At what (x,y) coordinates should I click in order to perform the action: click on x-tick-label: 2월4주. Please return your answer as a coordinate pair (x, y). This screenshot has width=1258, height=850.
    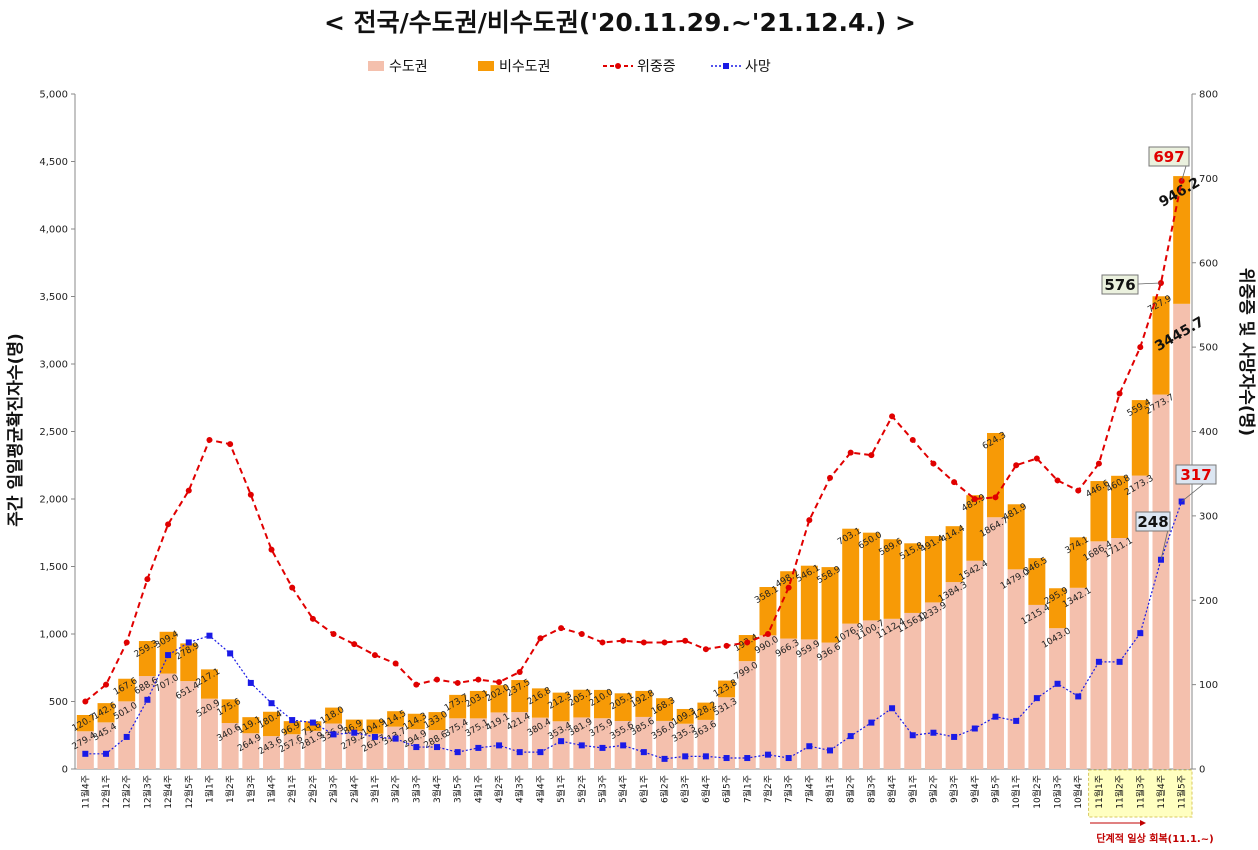
    Looking at the image, I should click on (354, 789).